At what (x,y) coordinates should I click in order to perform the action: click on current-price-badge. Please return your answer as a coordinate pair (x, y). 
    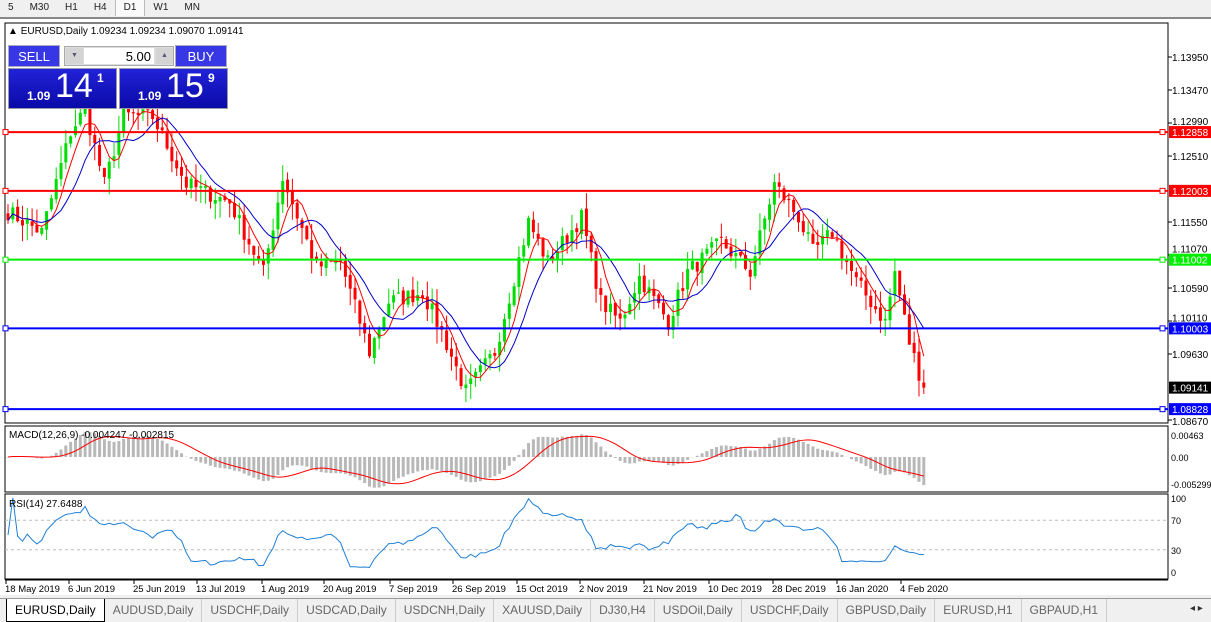
    Looking at the image, I should click on (1190, 387).